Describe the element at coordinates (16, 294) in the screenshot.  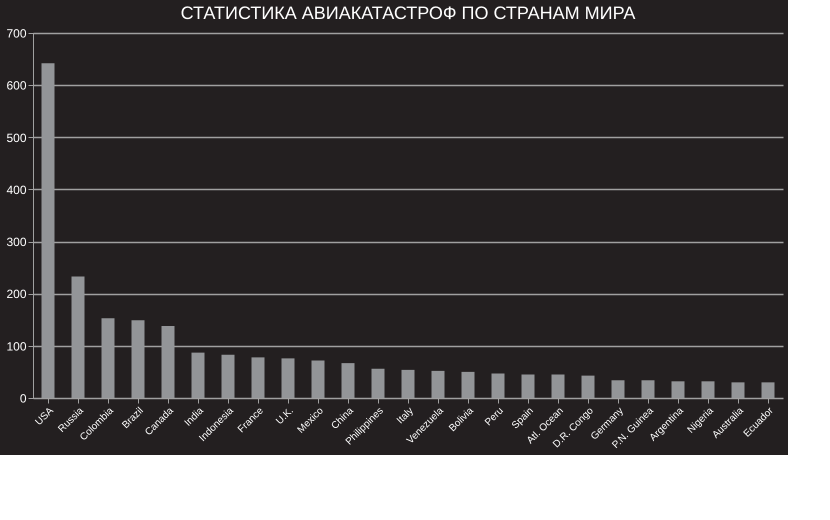
I see `y-tick-label: 200` at that location.